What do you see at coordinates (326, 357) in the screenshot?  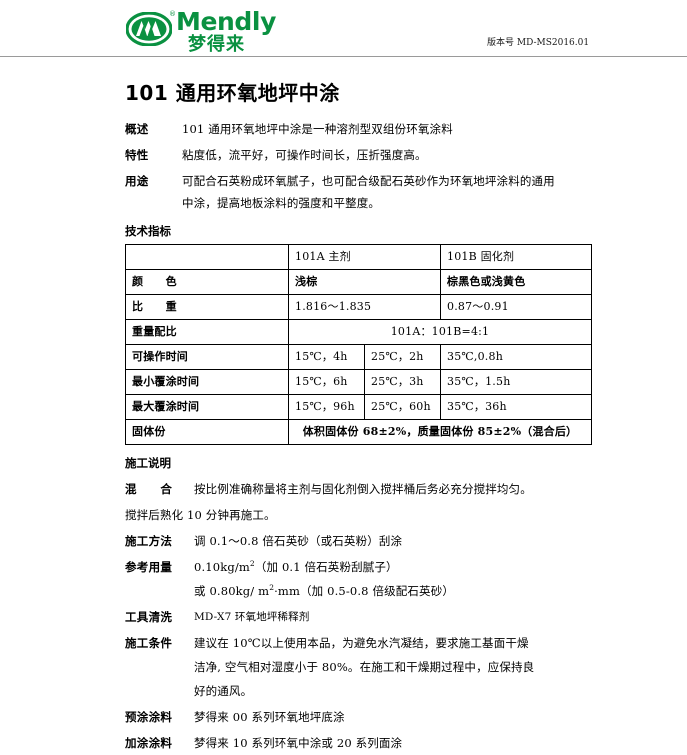 I see `cell-pot-life-15c: 15℃，4h` at bounding box center [326, 357].